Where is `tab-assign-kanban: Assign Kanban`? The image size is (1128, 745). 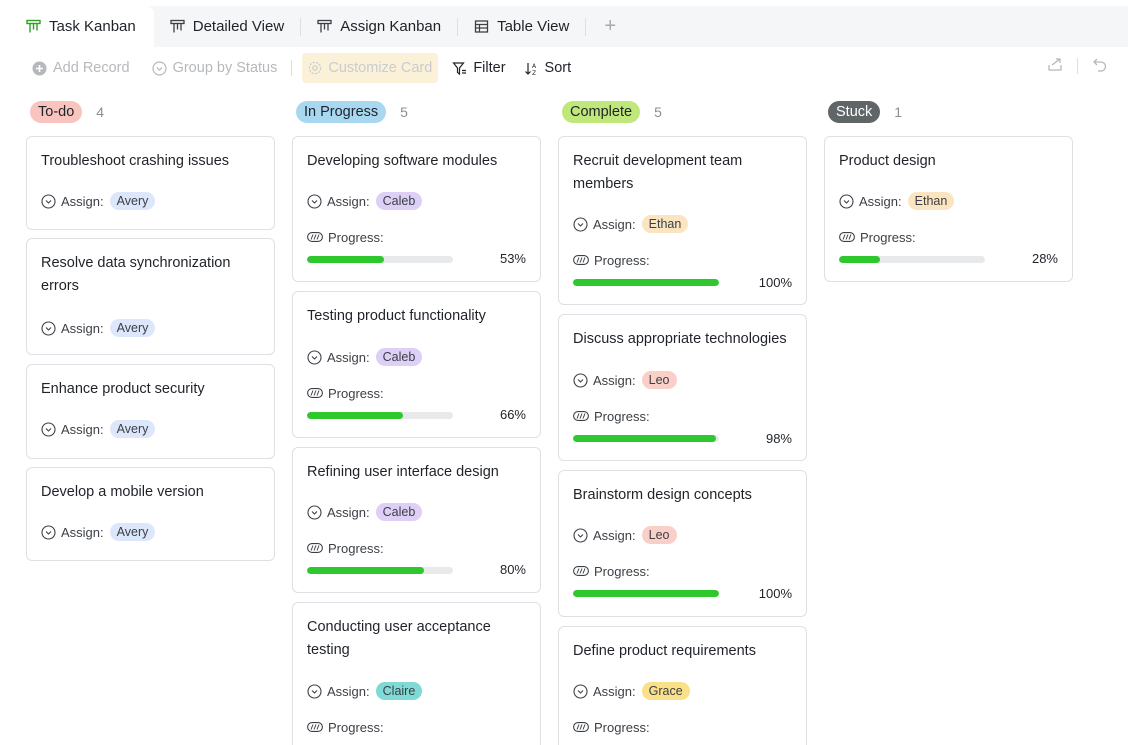 tab-assign-kanban: Assign Kanban is located at coordinates (379, 26).